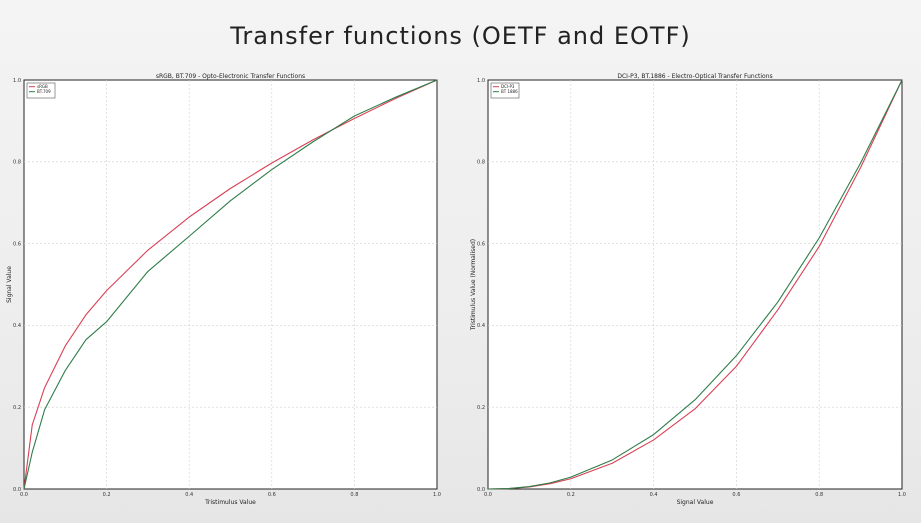 The height and width of the screenshot is (523, 921). What do you see at coordinates (509, 91) in the screenshot?
I see `legend-entry: BT 1886` at bounding box center [509, 91].